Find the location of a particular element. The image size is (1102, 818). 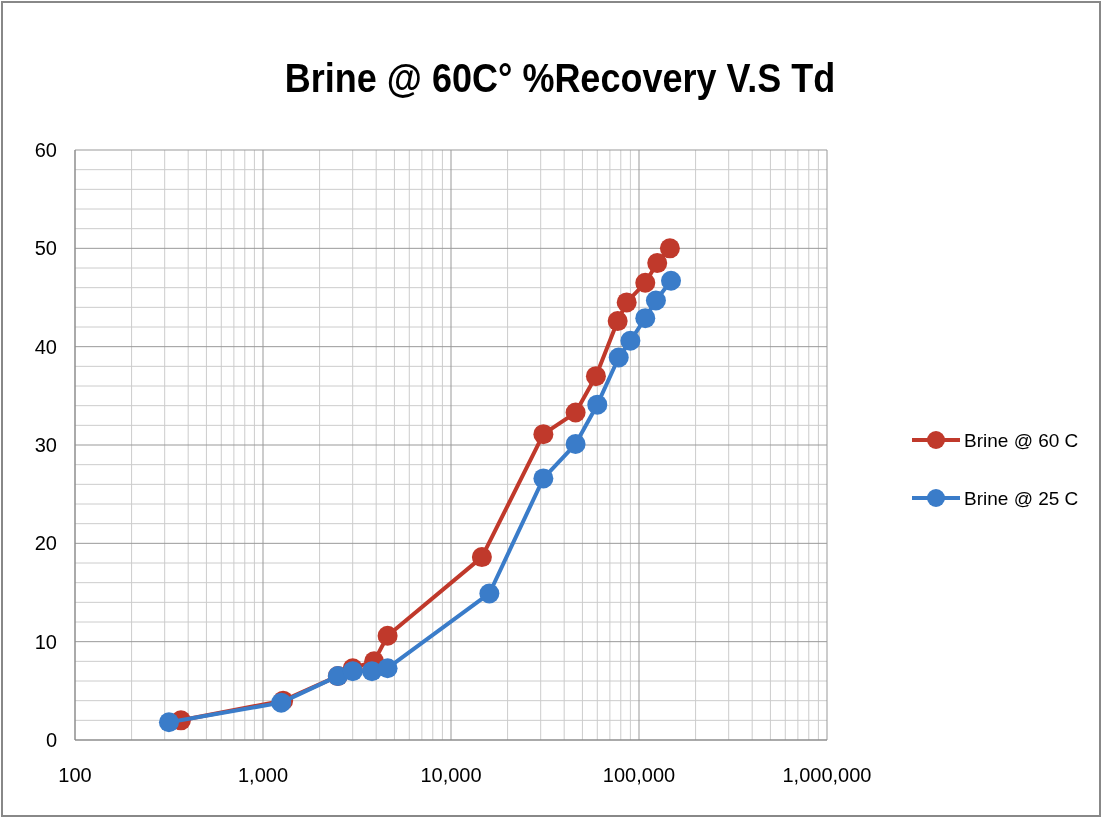

x-tick-label: 100,000 is located at coordinates (639, 775).